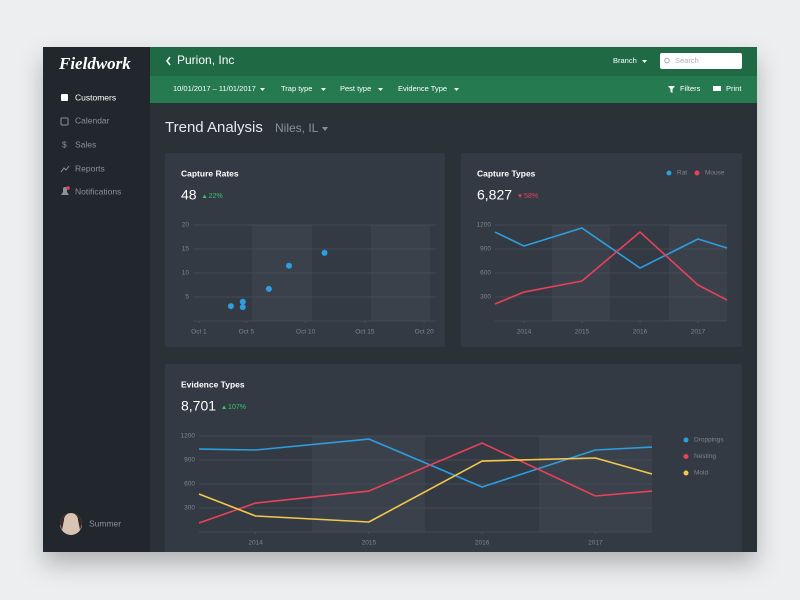 The height and width of the screenshot is (600, 800). Describe the element at coordinates (186, 225) in the screenshot. I see `y-tick-label: 20` at that location.